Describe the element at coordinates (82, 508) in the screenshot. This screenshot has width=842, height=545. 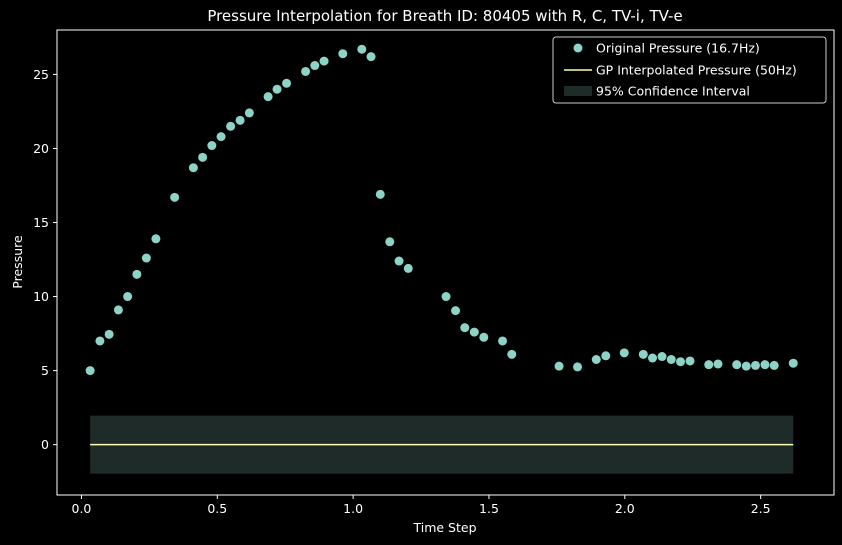
I see `x-tick-label: 0.0` at that location.